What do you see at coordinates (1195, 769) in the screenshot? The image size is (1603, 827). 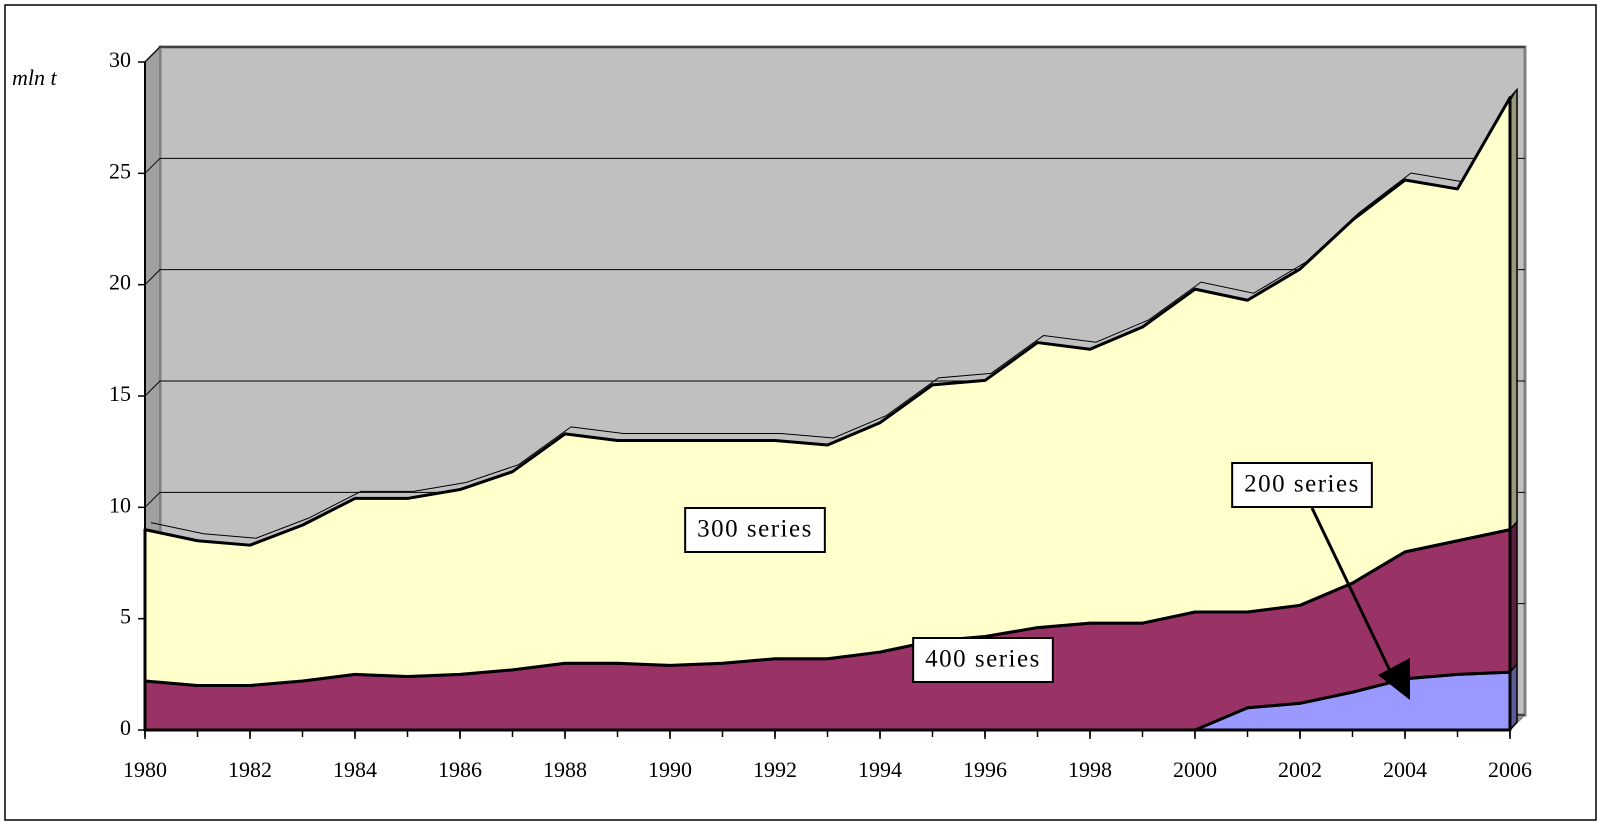 I see `x-tick-label: 2000` at bounding box center [1195, 769].